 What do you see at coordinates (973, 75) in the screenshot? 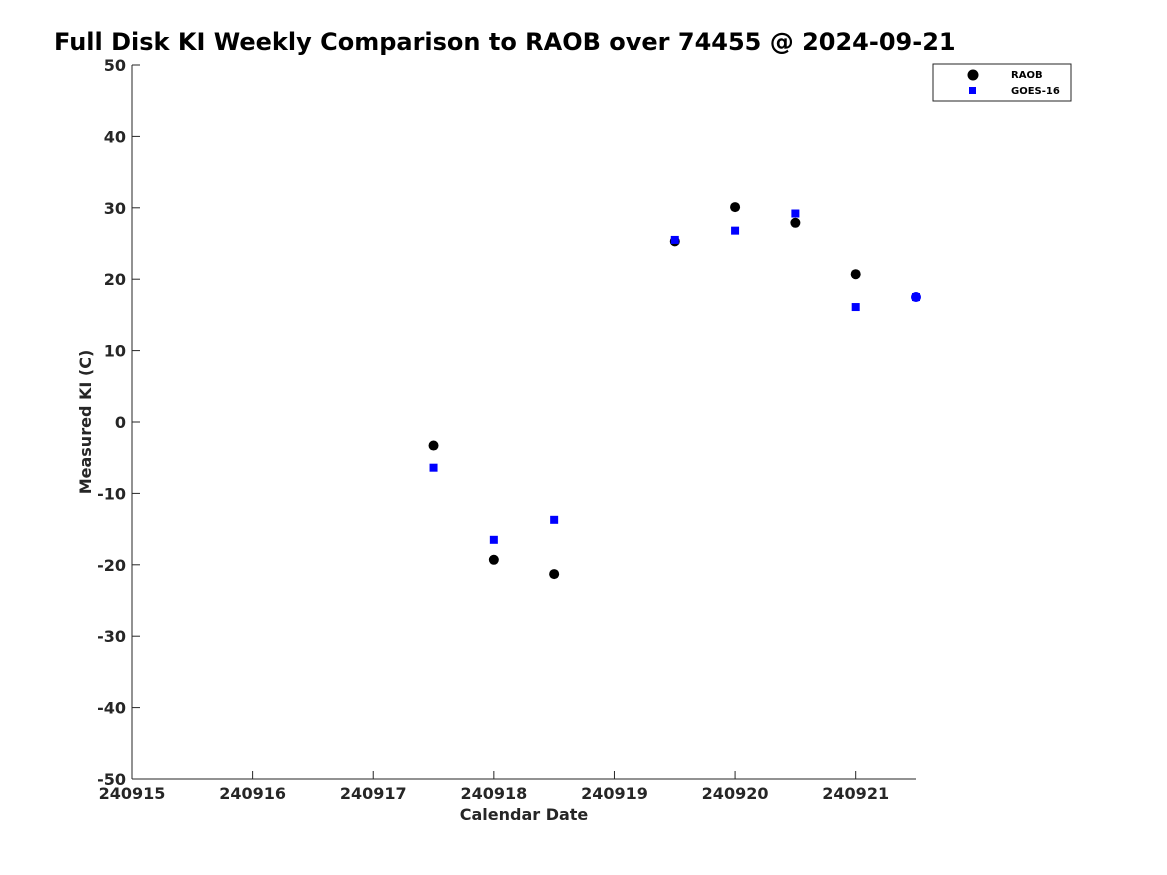
I see `legend-marker-raob` at bounding box center [973, 75].